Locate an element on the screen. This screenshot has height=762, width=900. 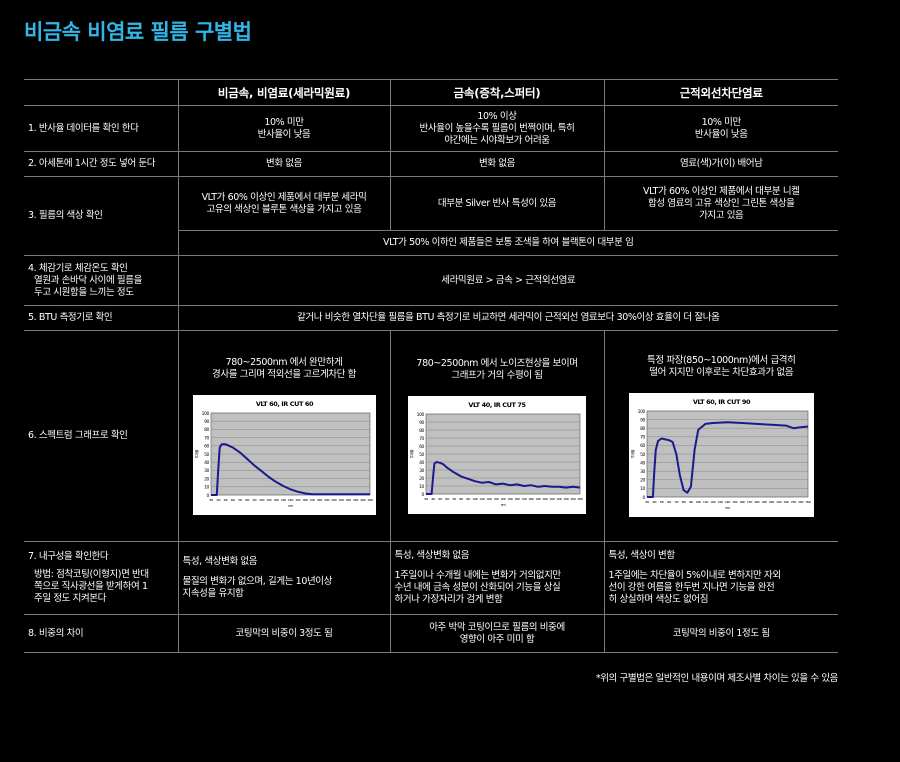
y-tick-label: 0 is located at coordinates (207, 496).